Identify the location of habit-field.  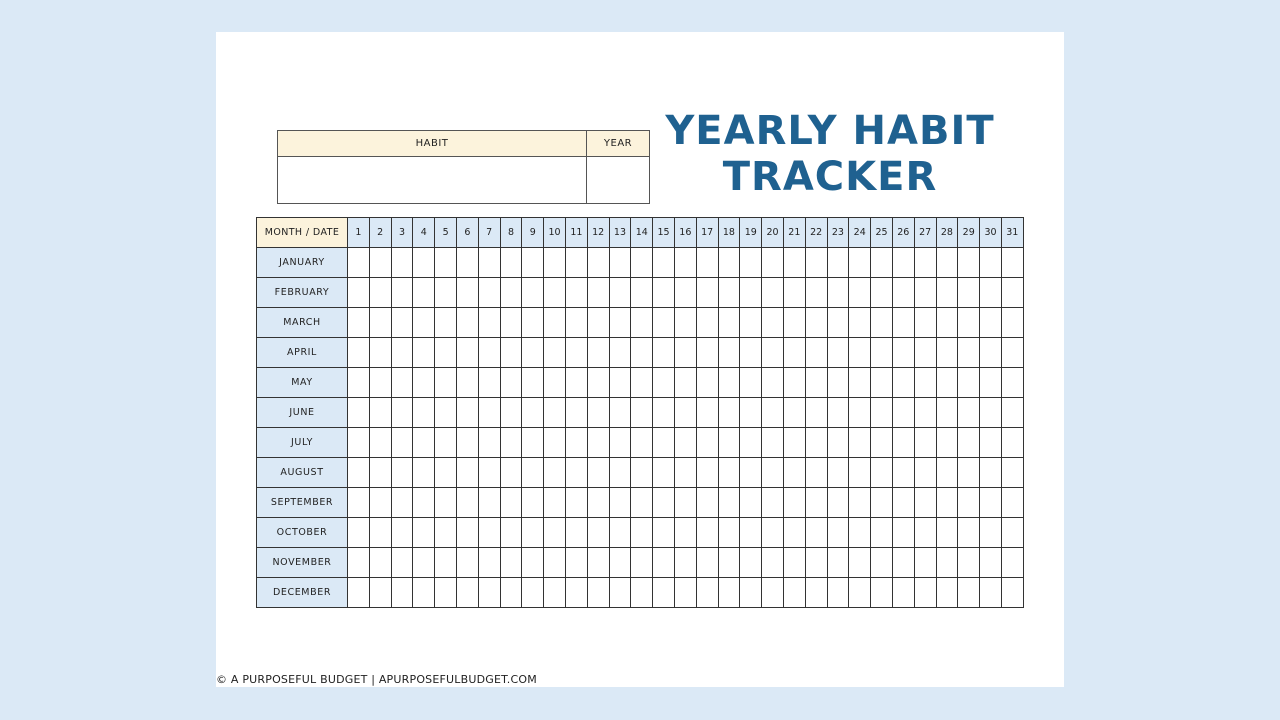
(432, 180).